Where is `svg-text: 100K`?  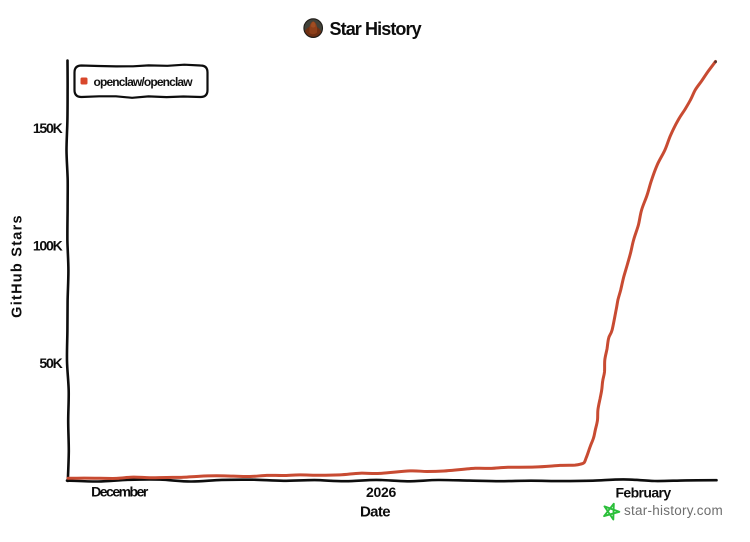 svg-text: 100K is located at coordinates (48, 246).